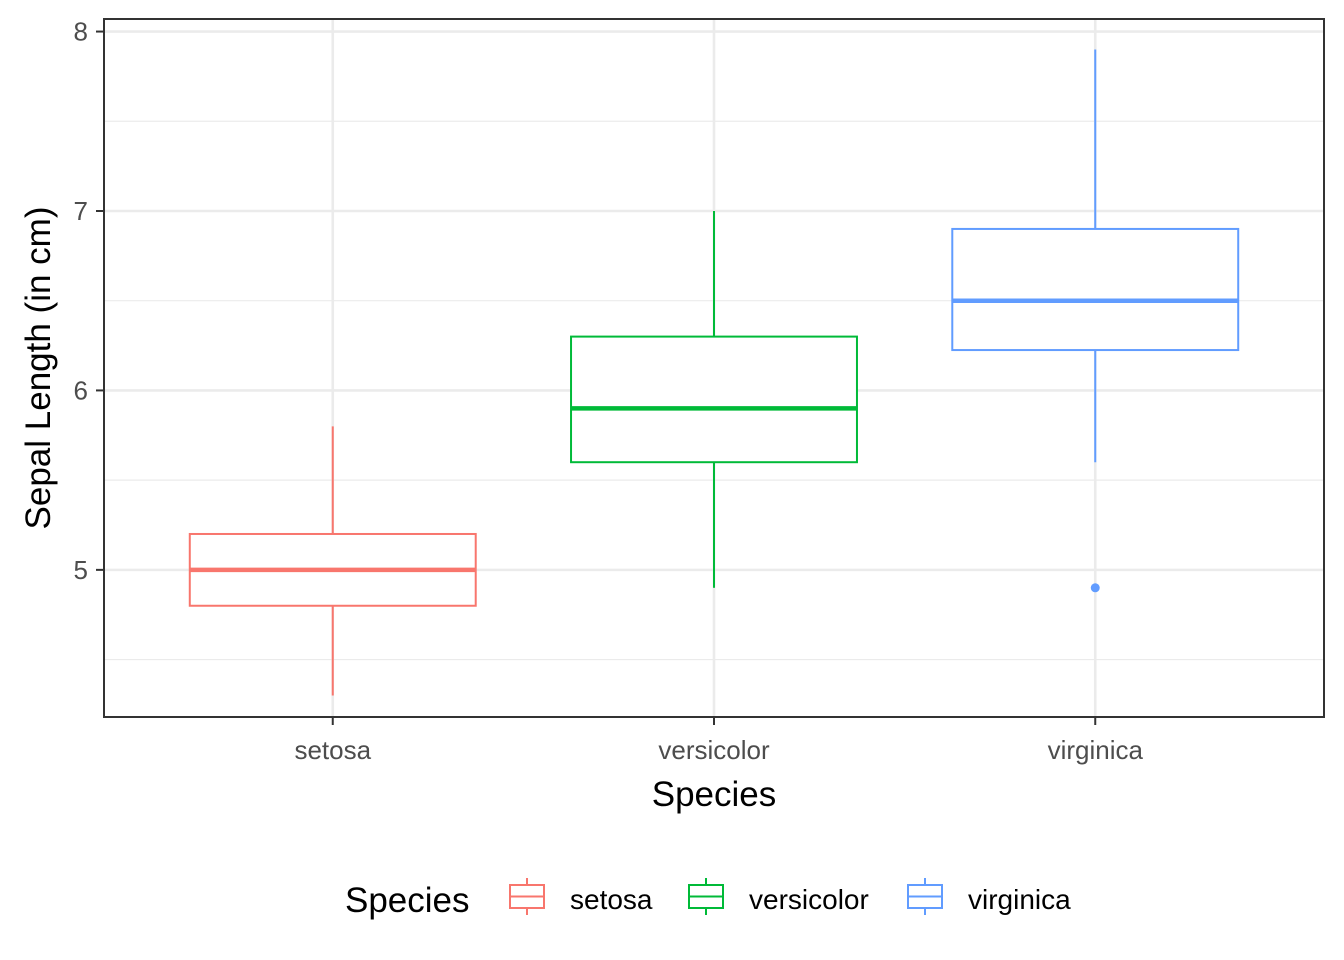 The height and width of the screenshot is (960, 1344). What do you see at coordinates (332, 561) in the screenshot?
I see `box-setosa` at bounding box center [332, 561].